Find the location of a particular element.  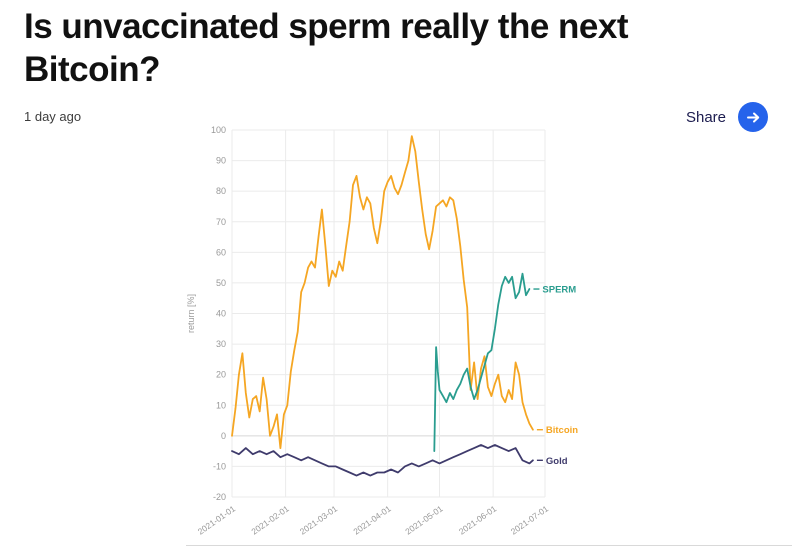

y-tick-label: 30 is located at coordinates (221, 344).